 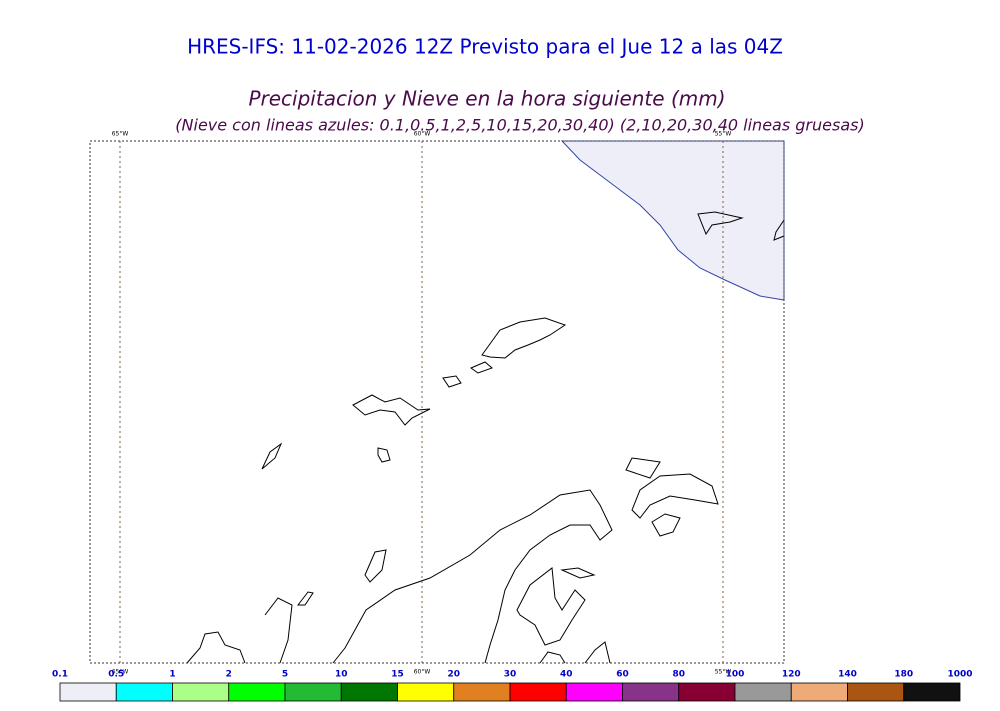 I want to click on colorbar-label: 2, so click(x=229, y=675).